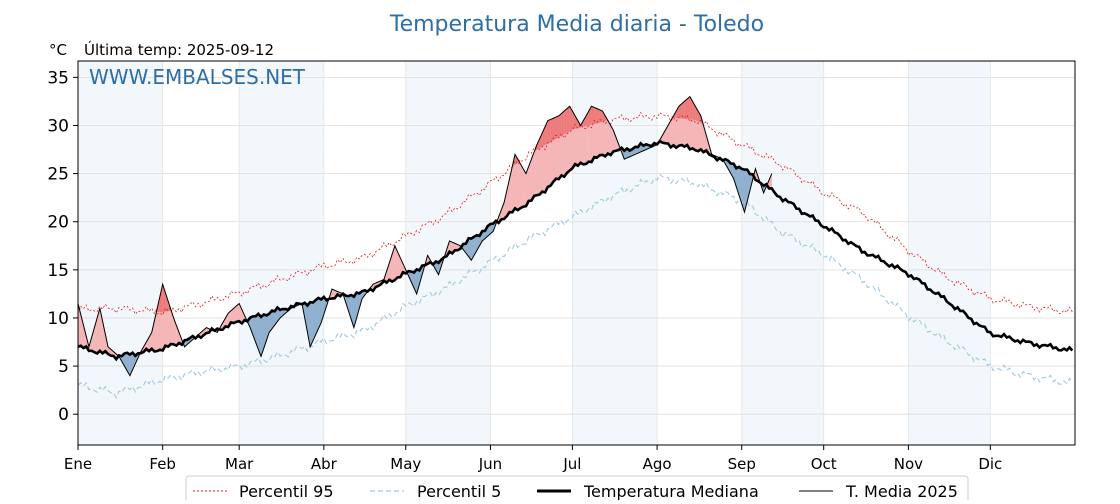 Image resolution: width=1120 pixels, height=504 pixels. What do you see at coordinates (824, 464) in the screenshot?
I see `x-tick-label-oct: Oct` at bounding box center [824, 464].